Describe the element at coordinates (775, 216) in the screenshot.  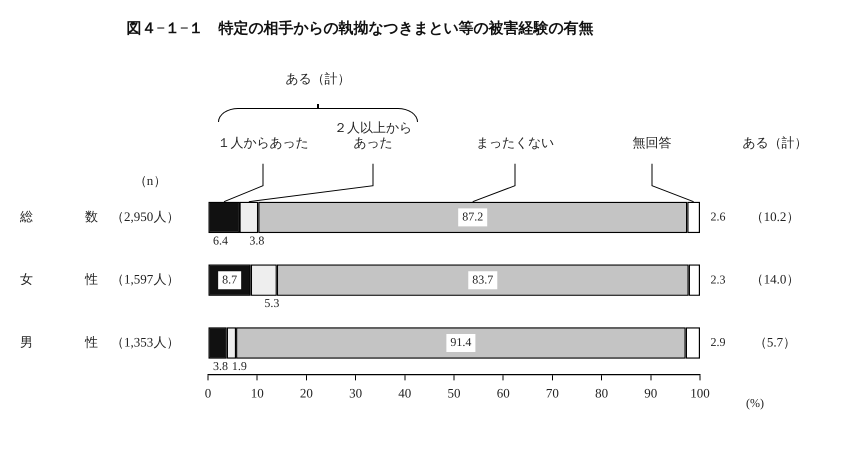
I see `text: （10.2）` at that location.